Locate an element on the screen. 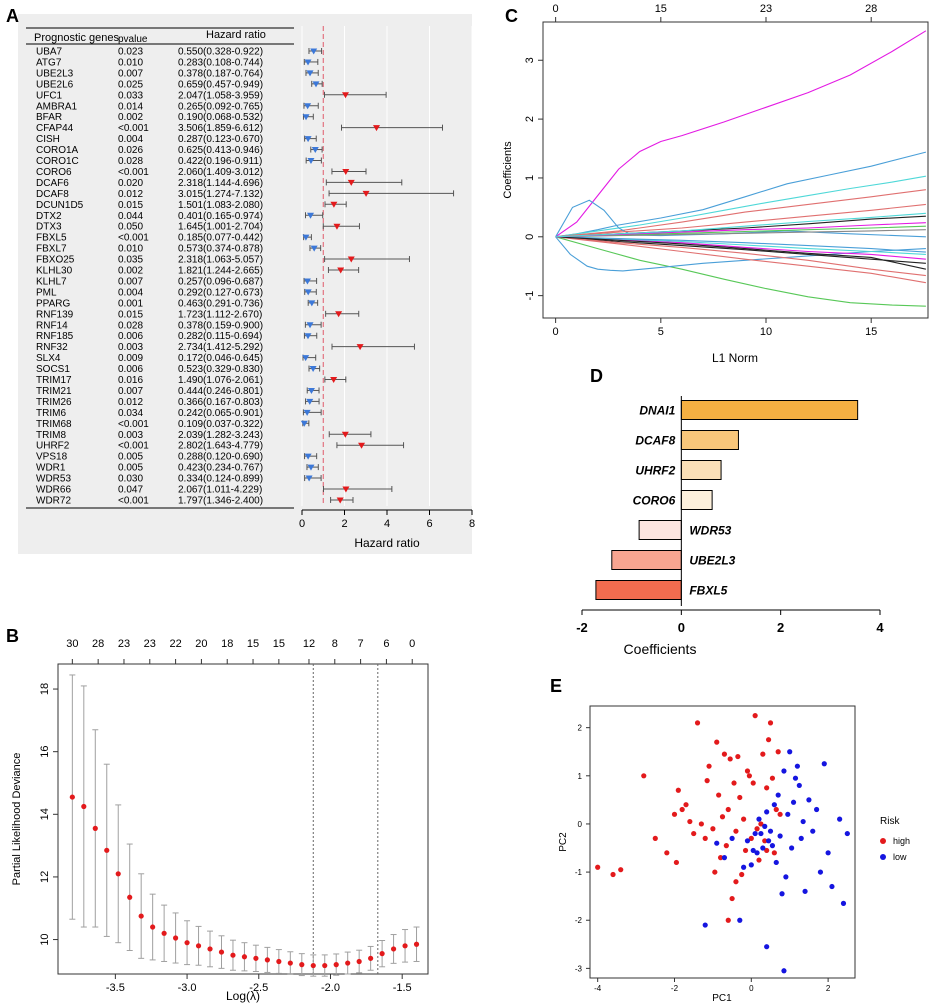 The image size is (941, 1005). cv-top-label: 18 is located at coordinates (227, 644).